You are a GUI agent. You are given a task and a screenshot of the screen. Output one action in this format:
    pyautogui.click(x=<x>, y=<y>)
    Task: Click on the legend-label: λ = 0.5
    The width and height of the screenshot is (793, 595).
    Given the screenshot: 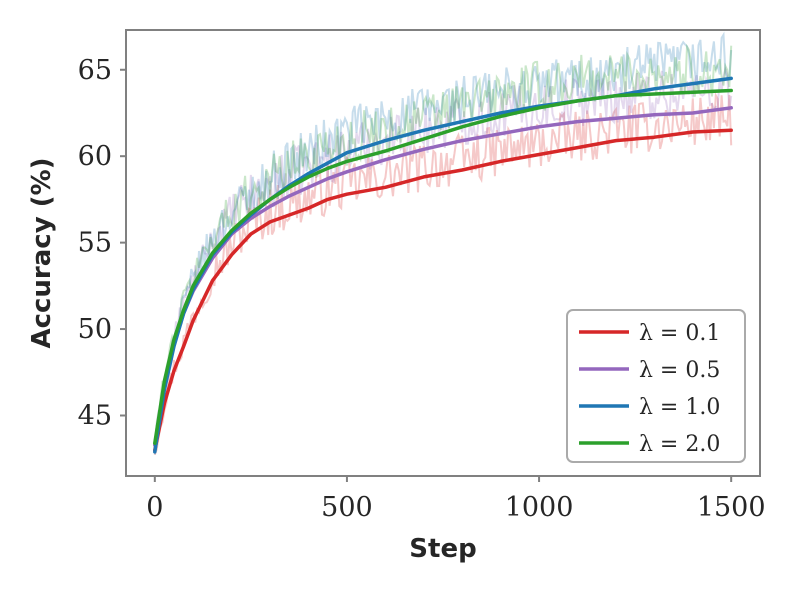 What is the action you would take?
    pyautogui.click(x=679, y=370)
    